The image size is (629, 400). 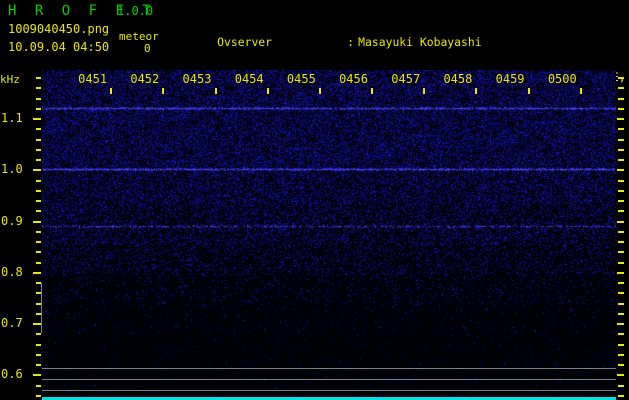 I want to click on signal-baseline, so click(x=329, y=398).